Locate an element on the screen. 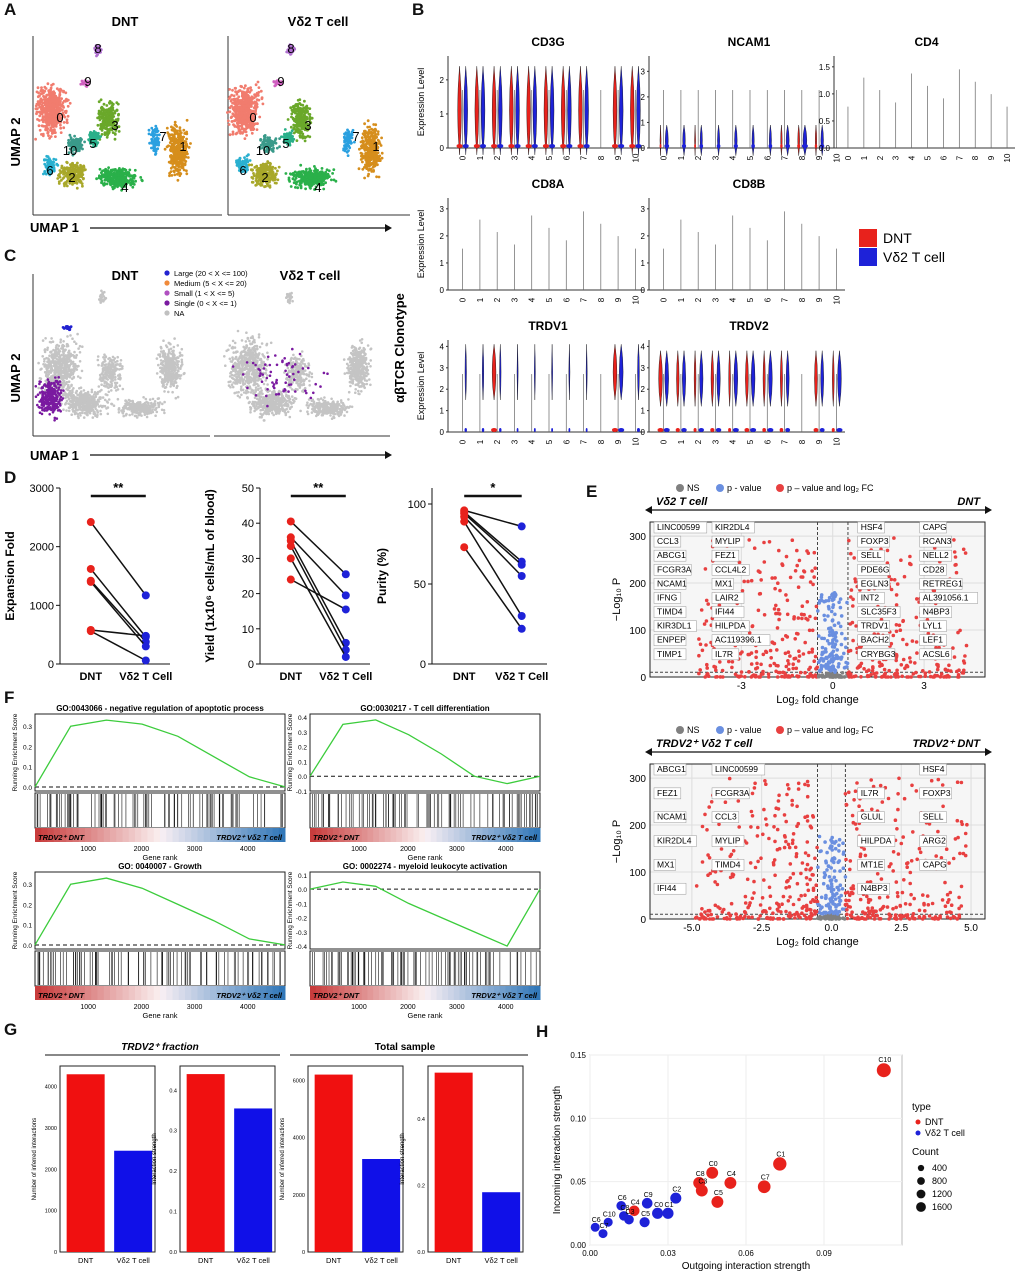 The height and width of the screenshot is (1280, 1019). violin-ytick: 1.0 is located at coordinates (825, 94).